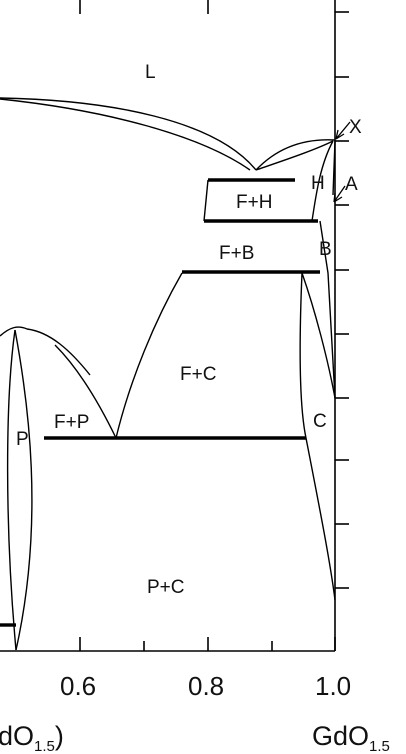  Describe the element at coordinates (207, 644) in the screenshot. I see `bottom-ticks` at that location.